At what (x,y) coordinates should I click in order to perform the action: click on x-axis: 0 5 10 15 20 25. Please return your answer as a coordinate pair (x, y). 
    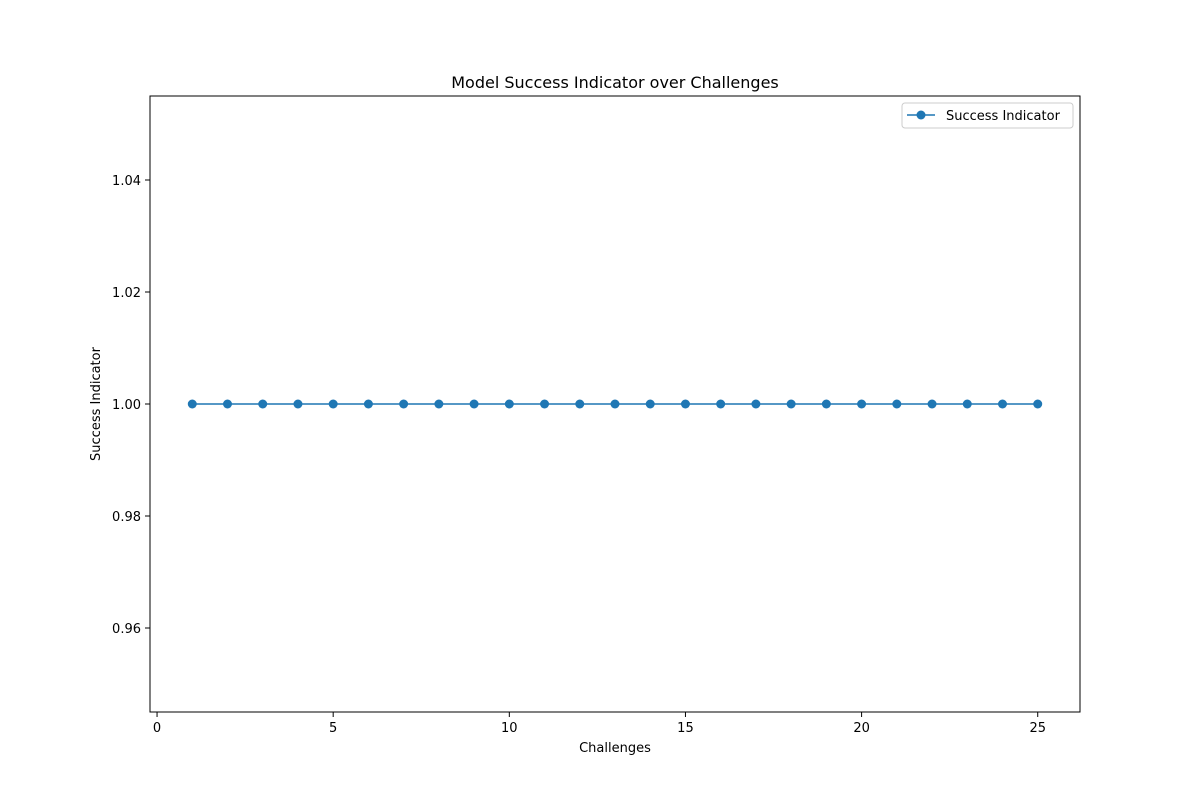
    Looking at the image, I should click on (599, 724).